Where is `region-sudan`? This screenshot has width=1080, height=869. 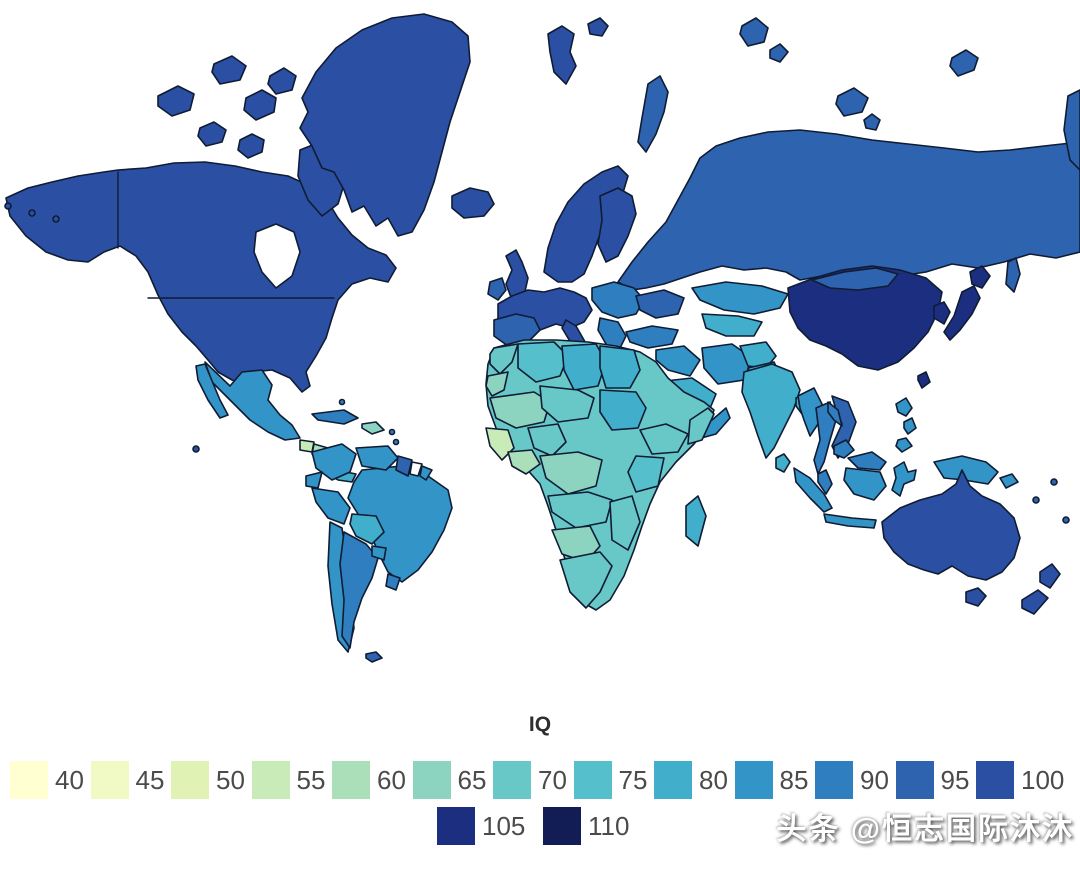
region-sudan is located at coordinates (623, 410).